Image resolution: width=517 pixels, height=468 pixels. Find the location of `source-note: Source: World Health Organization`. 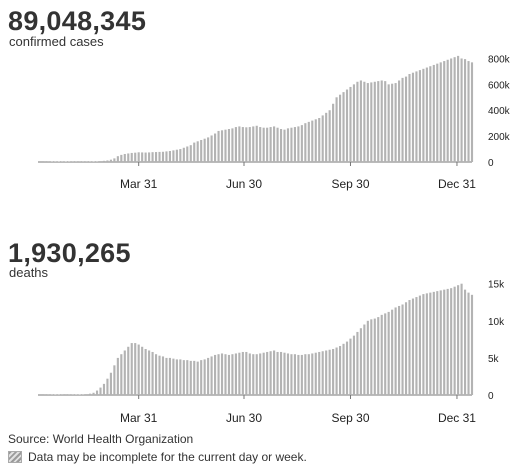

source-note: Source: World Health Organization is located at coordinates (101, 439).